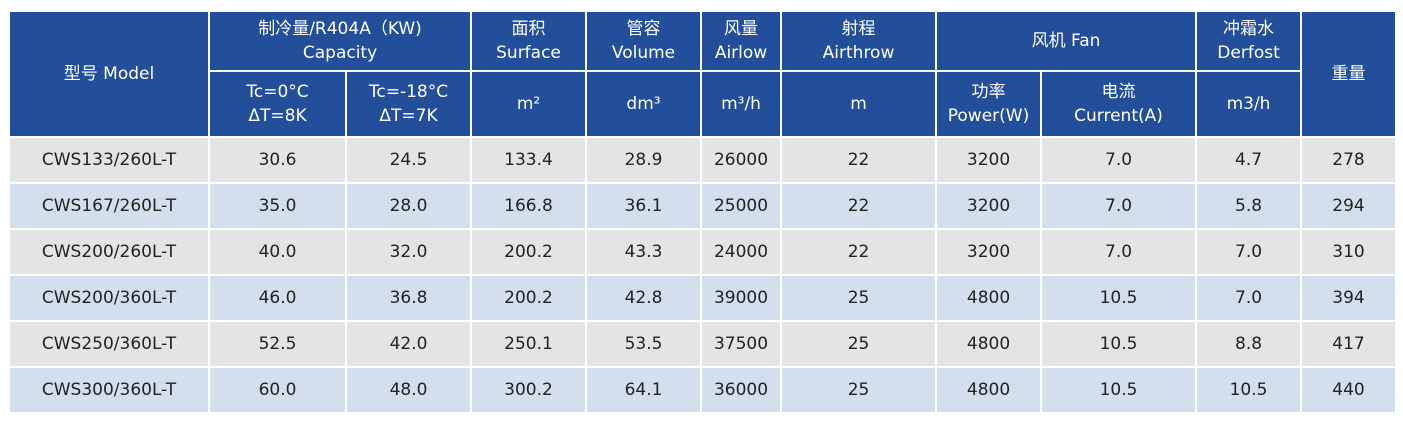 Image resolution: width=1403 pixels, height=425 pixels. What do you see at coordinates (1119, 104) in the screenshot?
I see `header-cell: 电流 Current(A)` at bounding box center [1119, 104].